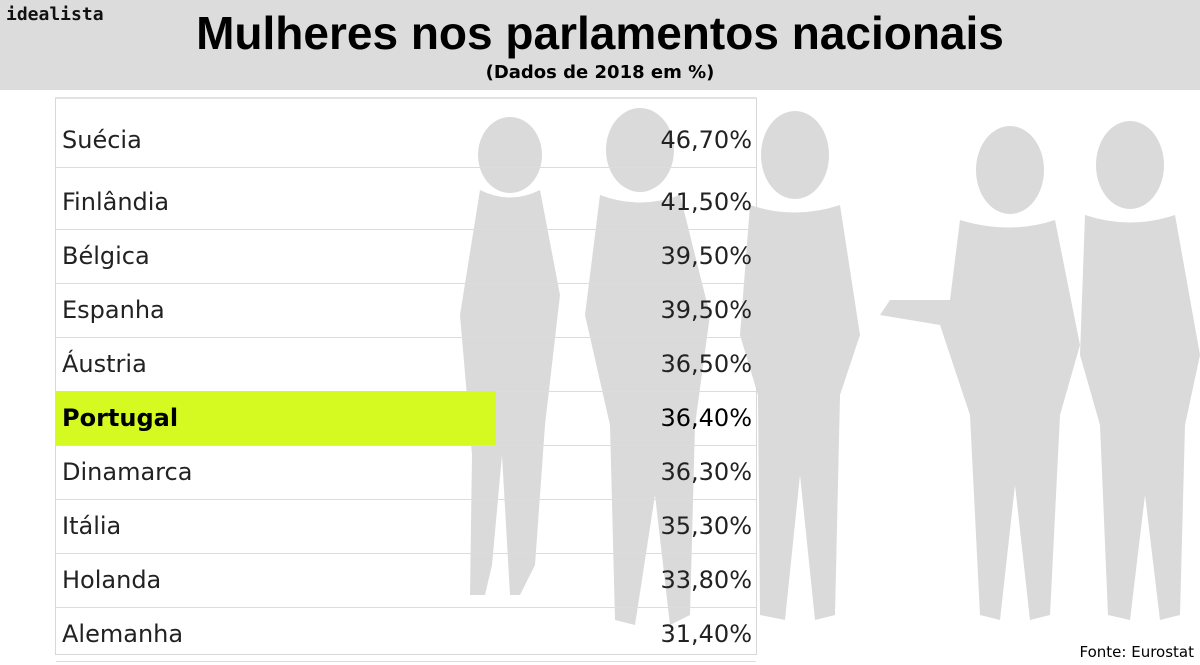 Image resolution: width=1200 pixels, height=665 pixels. Describe the element at coordinates (106, 256) in the screenshot. I see `country-label: Bélgica` at that location.